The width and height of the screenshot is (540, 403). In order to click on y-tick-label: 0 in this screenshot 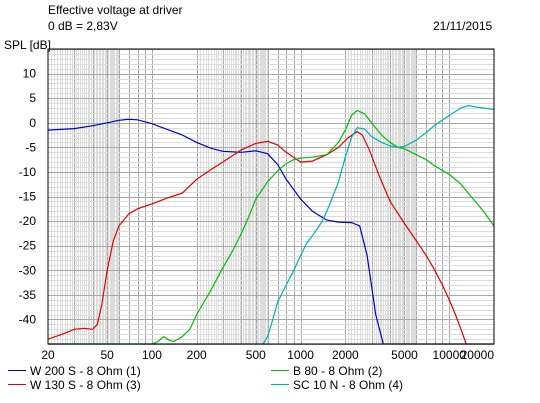, I will do `click(32, 123)`.